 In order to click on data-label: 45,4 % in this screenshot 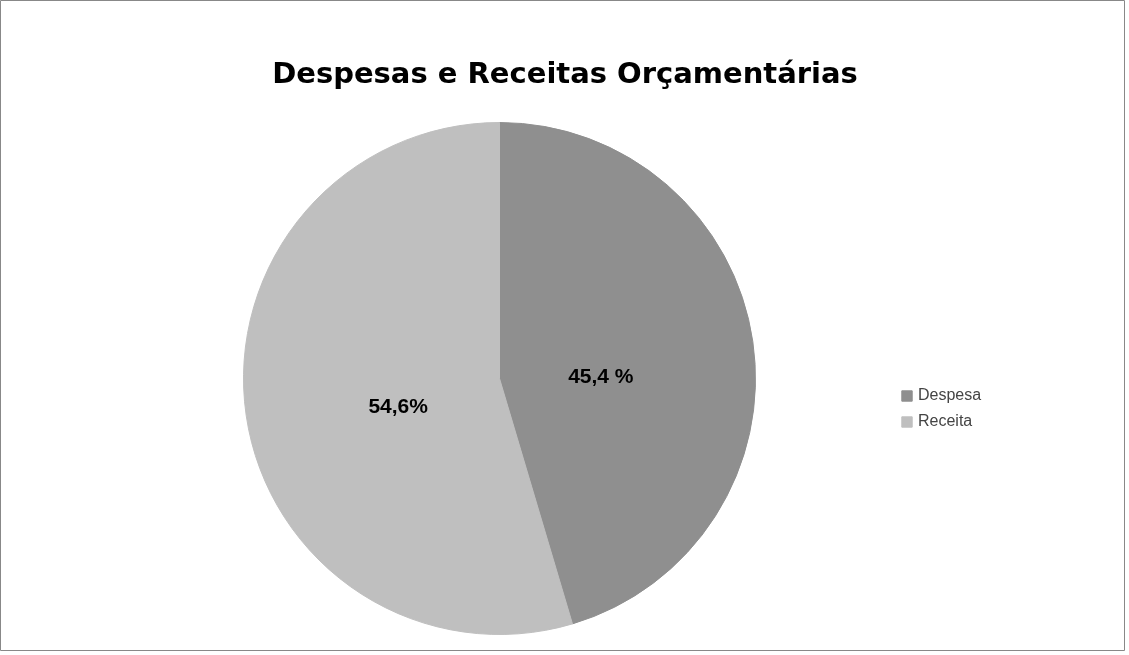, I will do `click(601, 376)`.